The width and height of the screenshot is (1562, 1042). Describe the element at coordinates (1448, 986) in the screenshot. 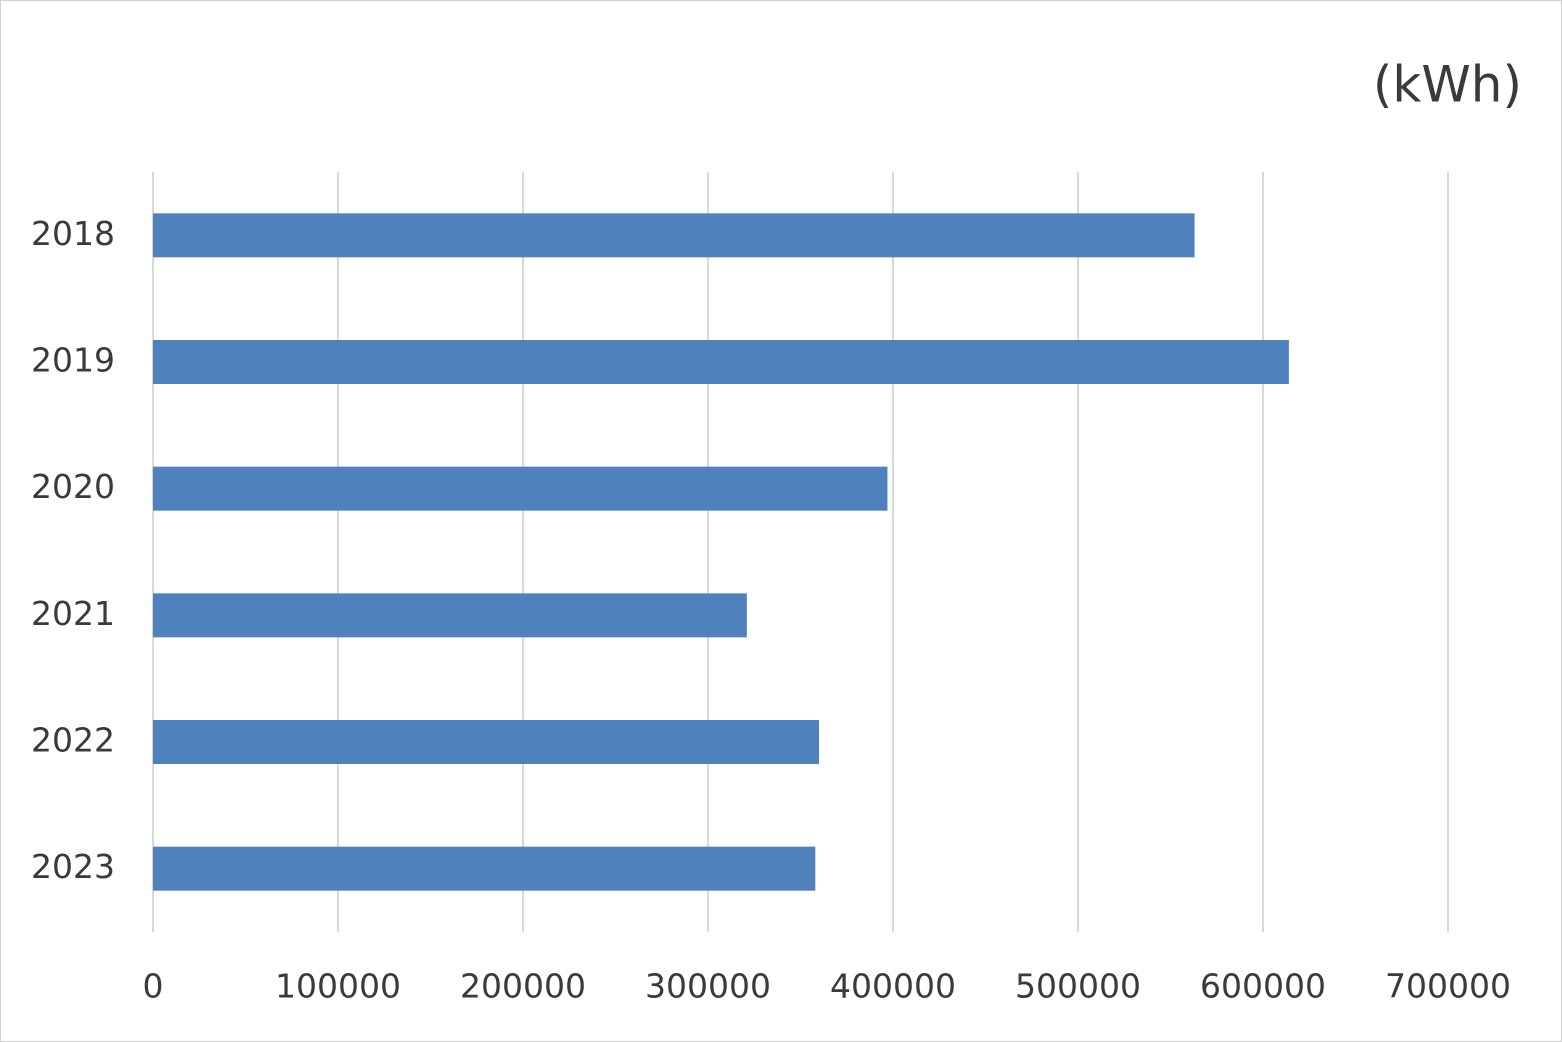

I see `x-tick-label: 700000` at that location.